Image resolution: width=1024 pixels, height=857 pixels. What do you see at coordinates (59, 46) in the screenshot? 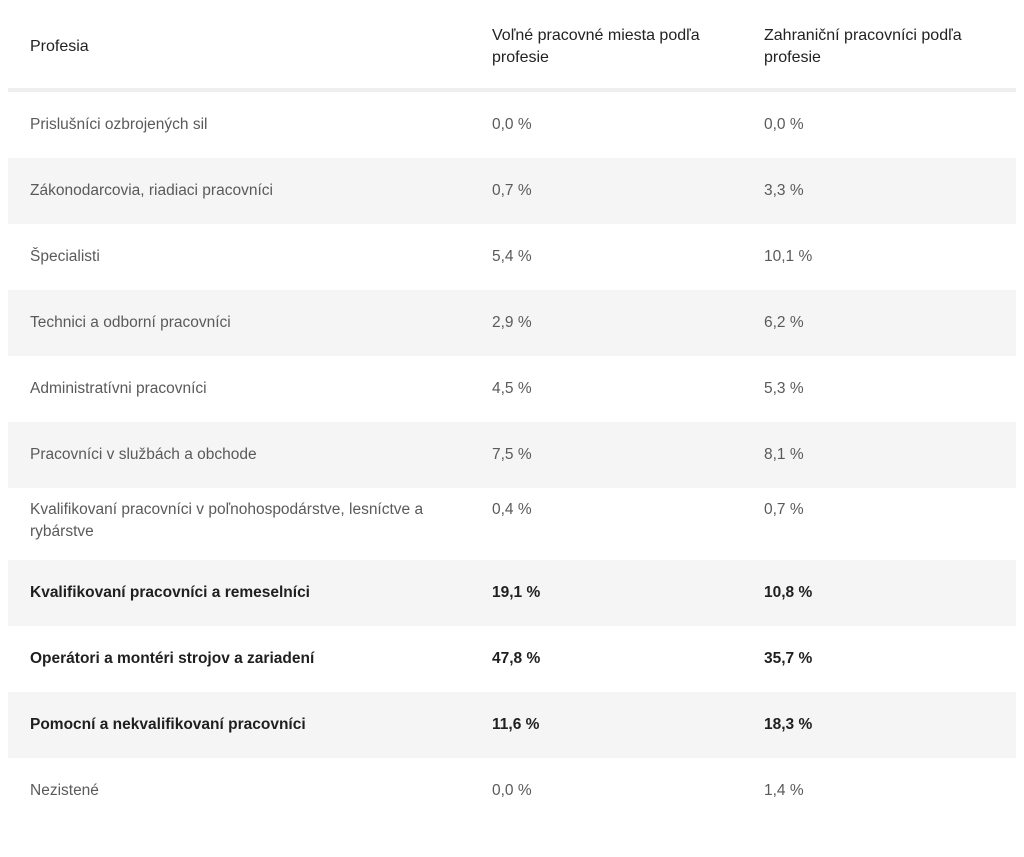
I see `header-profession: Profesia` at bounding box center [59, 46].